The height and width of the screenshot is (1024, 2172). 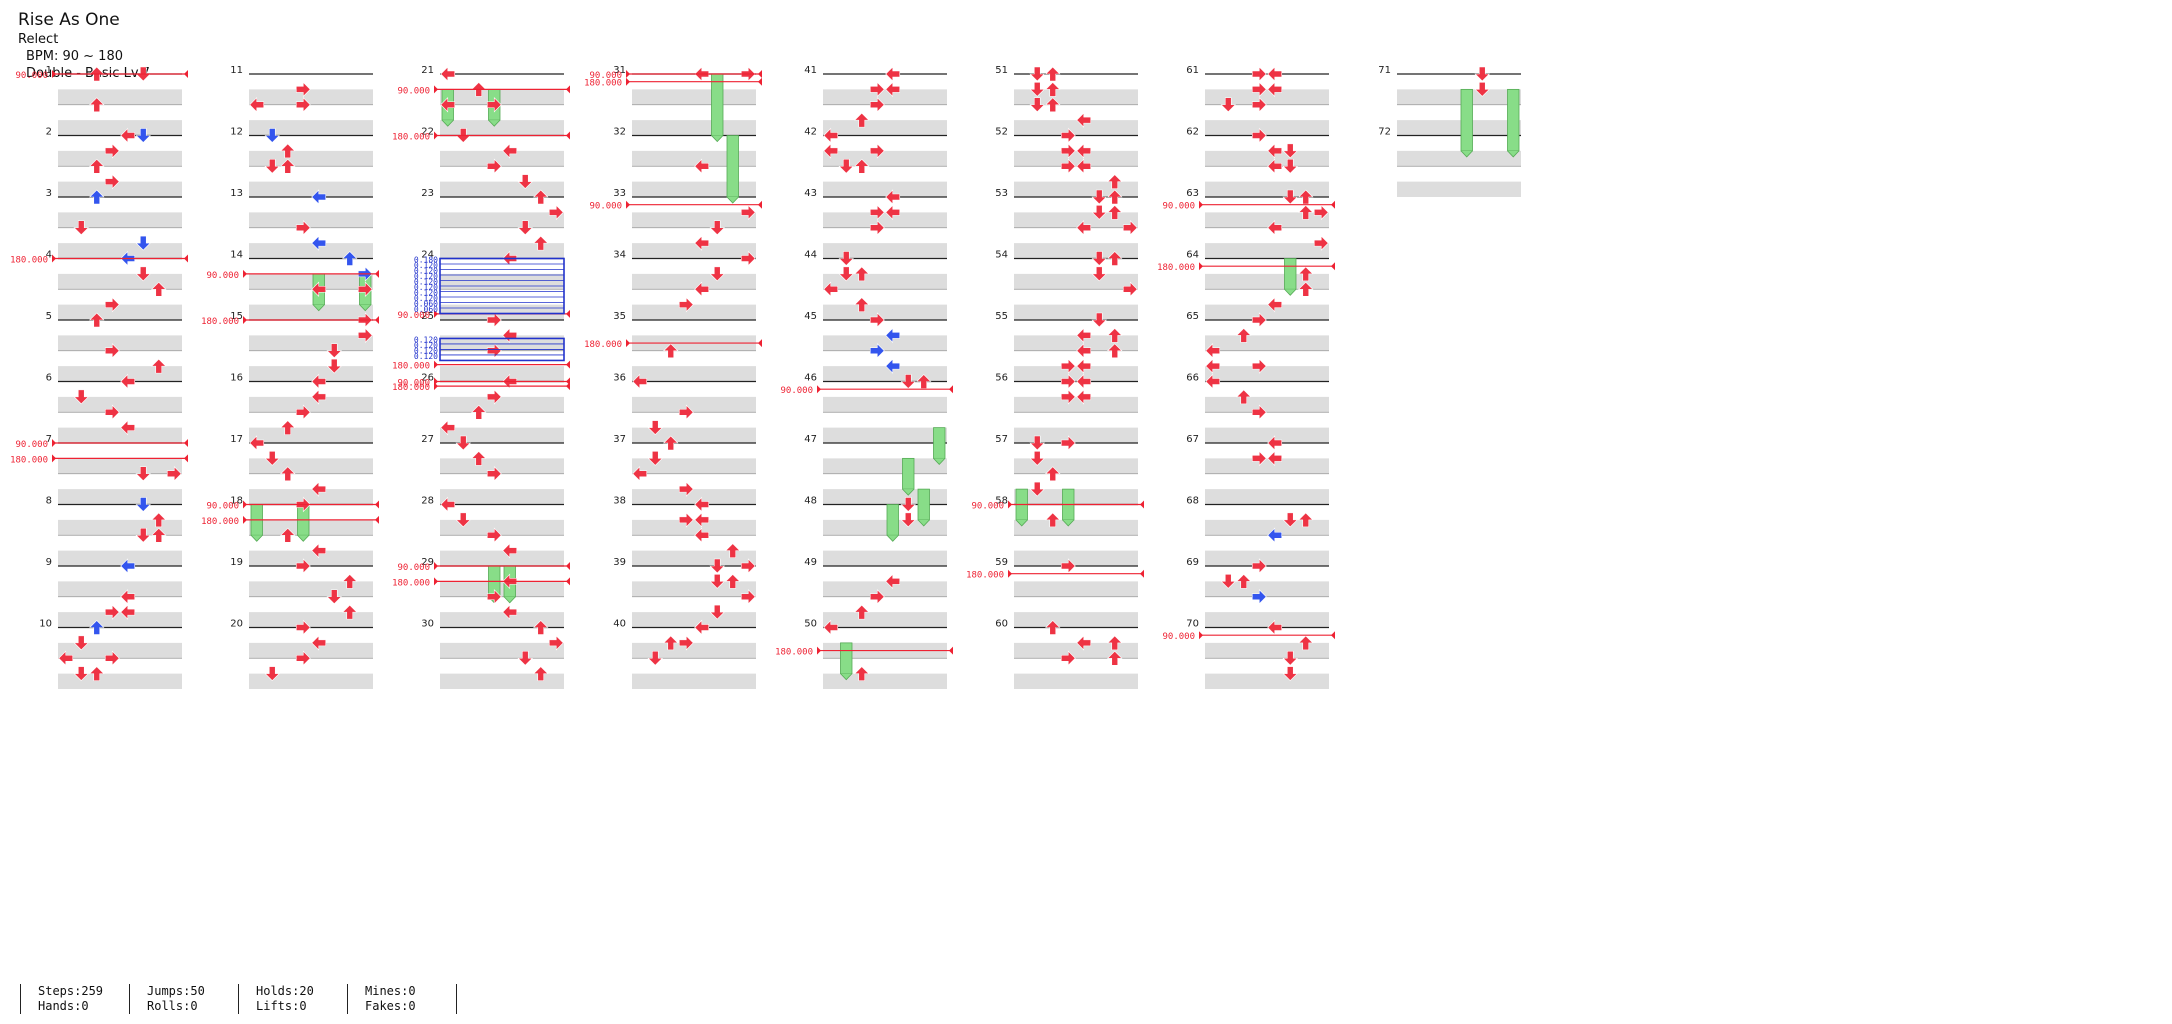 What do you see at coordinates (1257, 592) in the screenshot?
I see `measure: 69` at bounding box center [1257, 592].